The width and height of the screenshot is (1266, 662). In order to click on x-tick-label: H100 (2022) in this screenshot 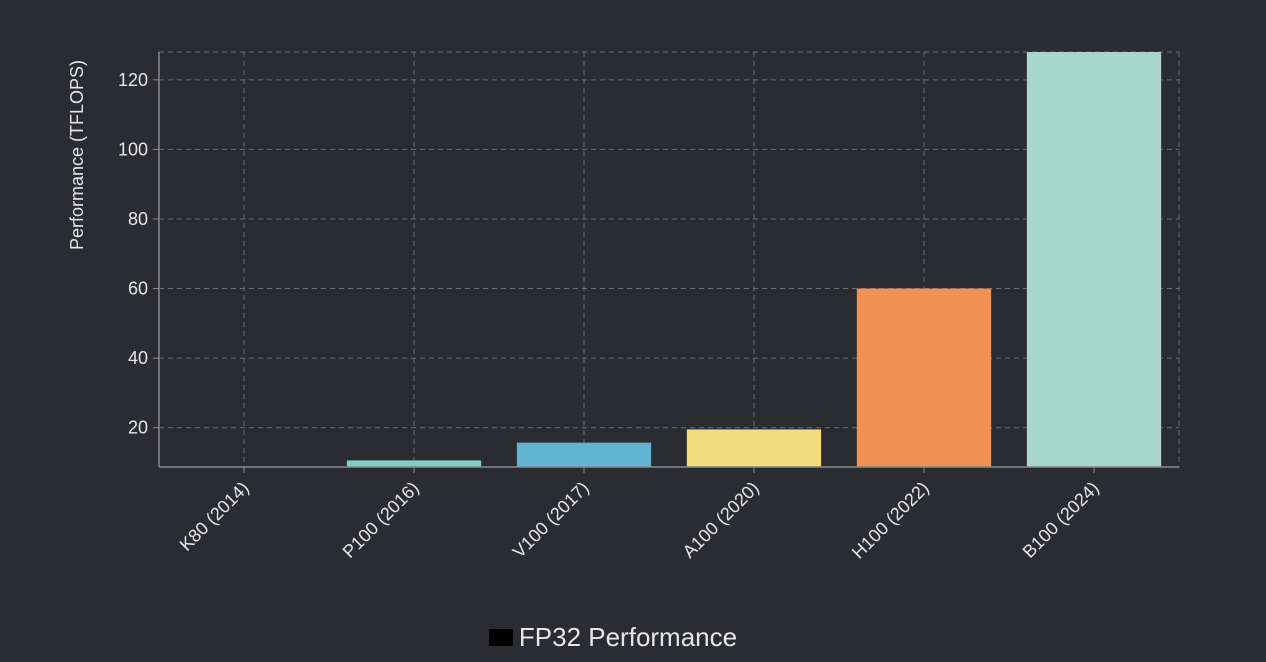, I will do `click(890, 520)`.